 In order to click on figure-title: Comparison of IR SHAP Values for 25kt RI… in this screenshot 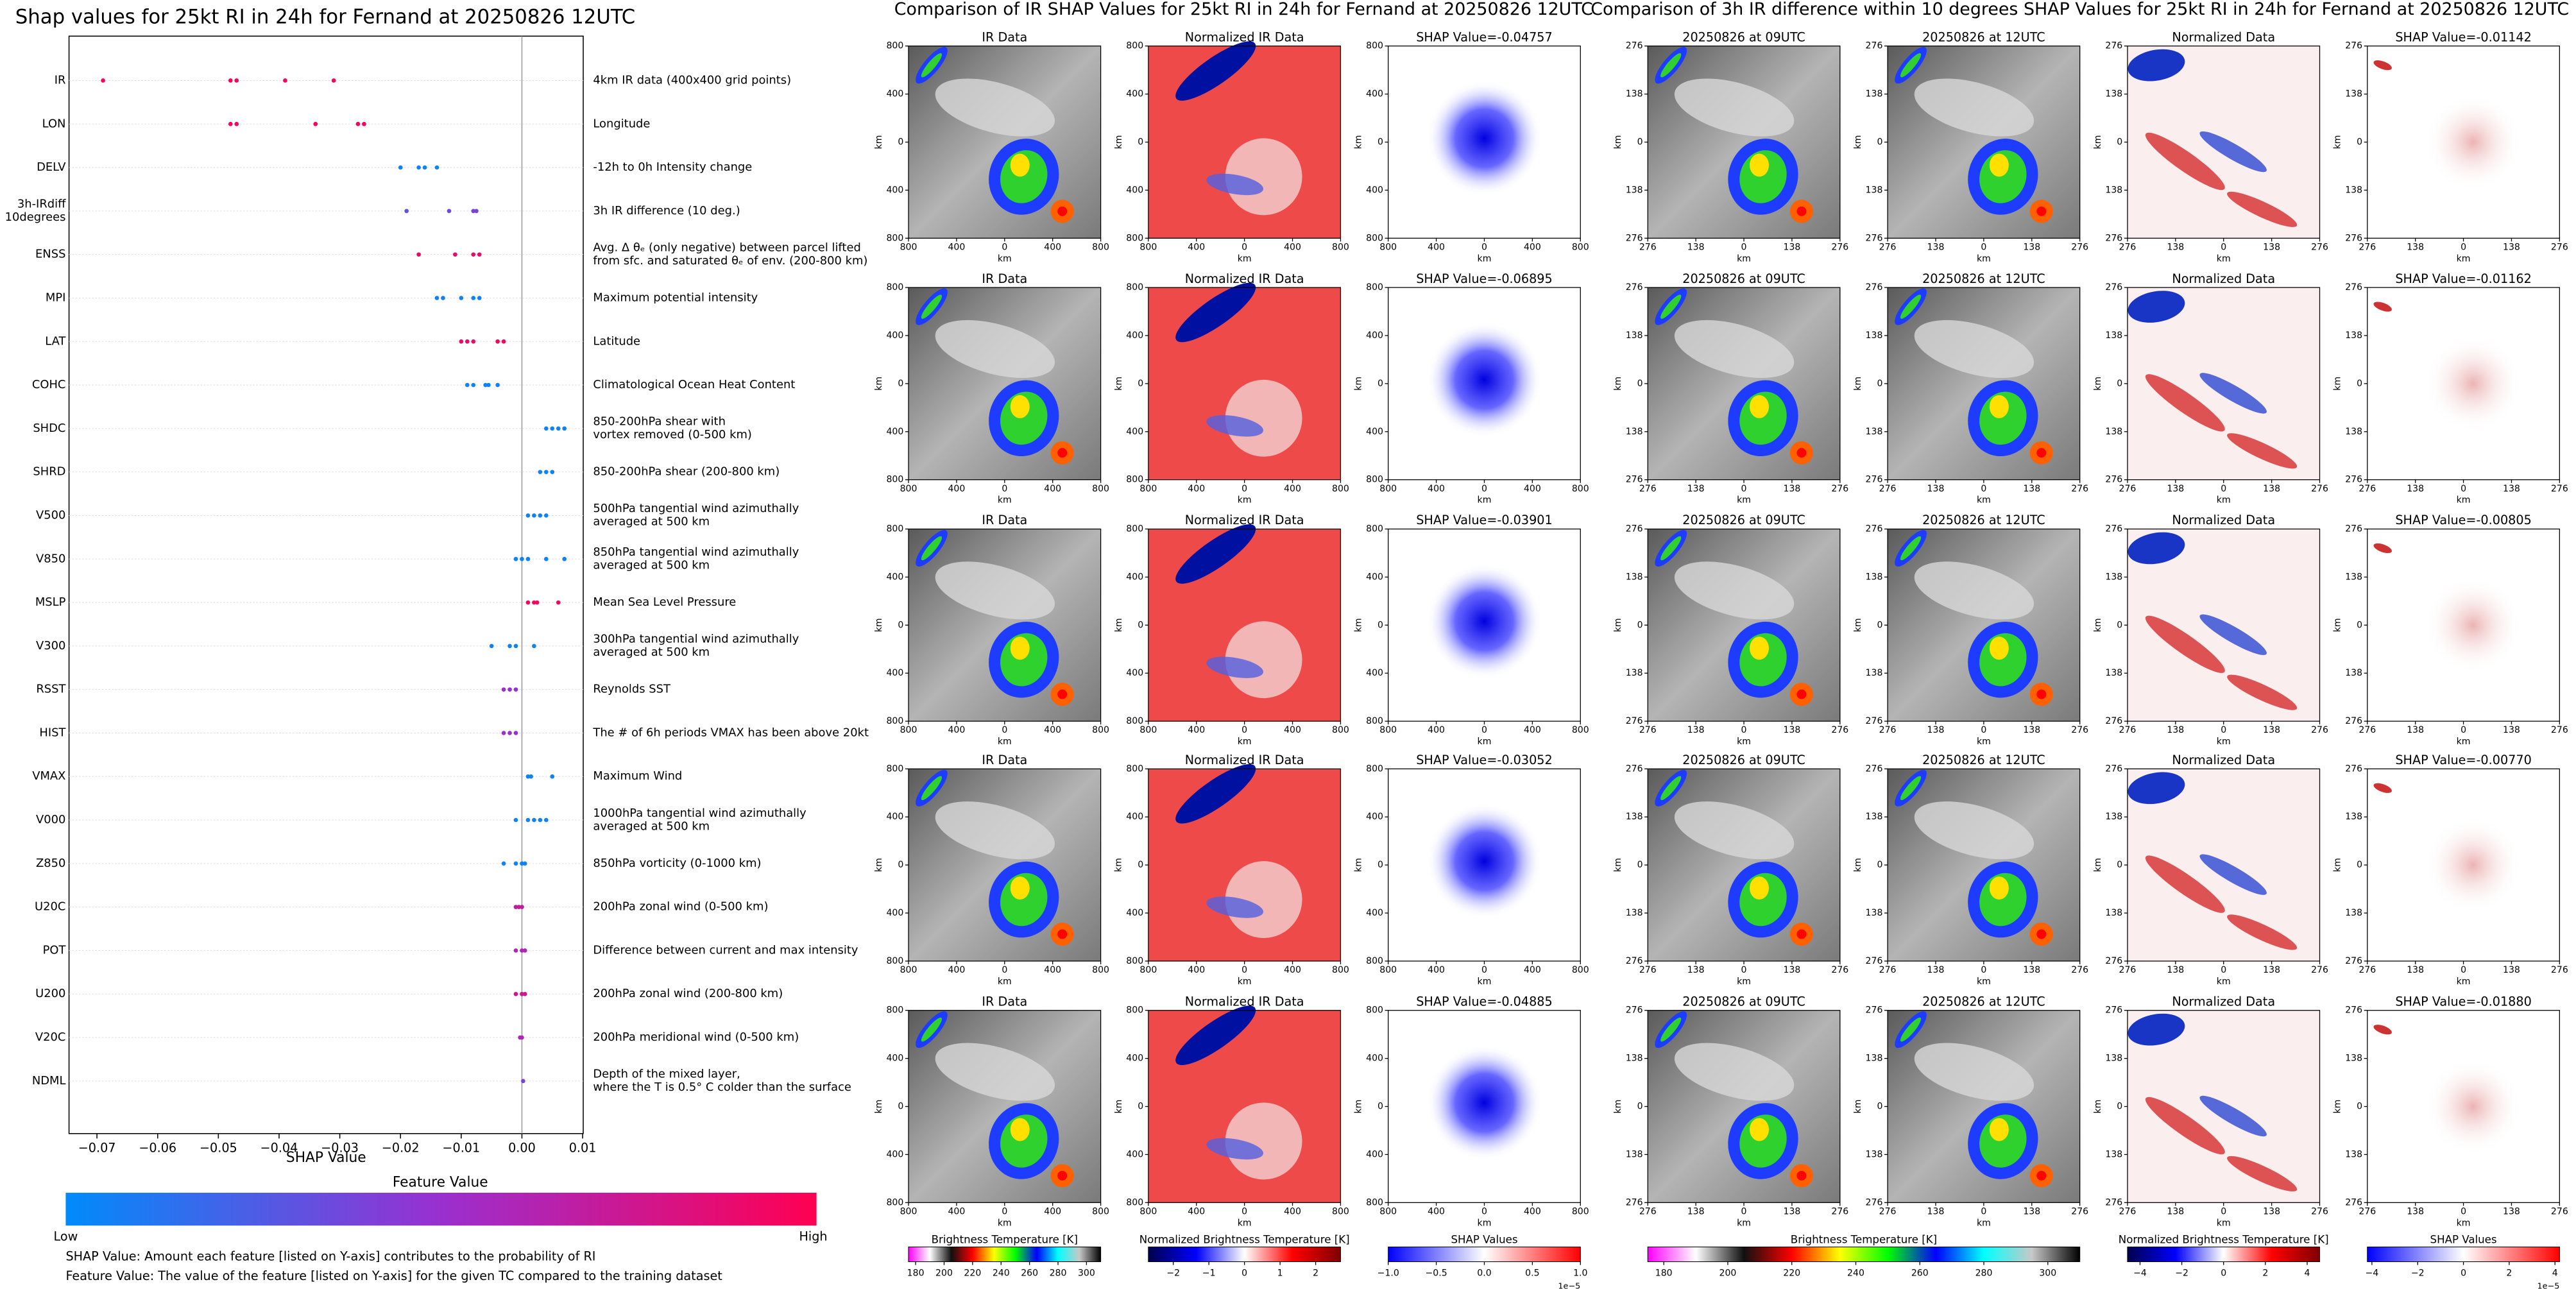, I will do `click(1243, 9)`.